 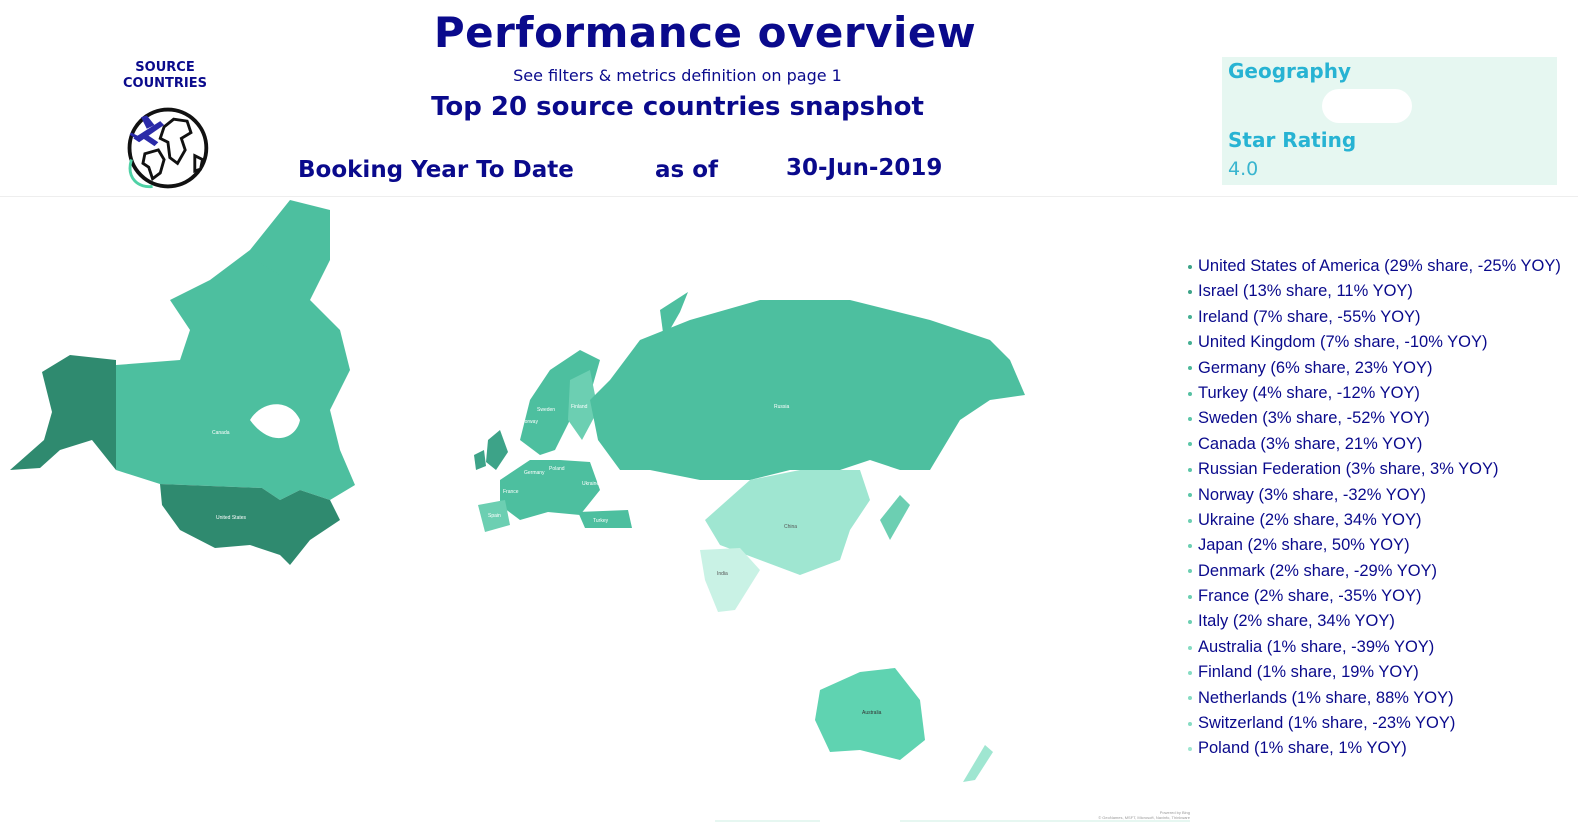 What do you see at coordinates (63, 412) in the screenshot?
I see `region-alaska` at bounding box center [63, 412].